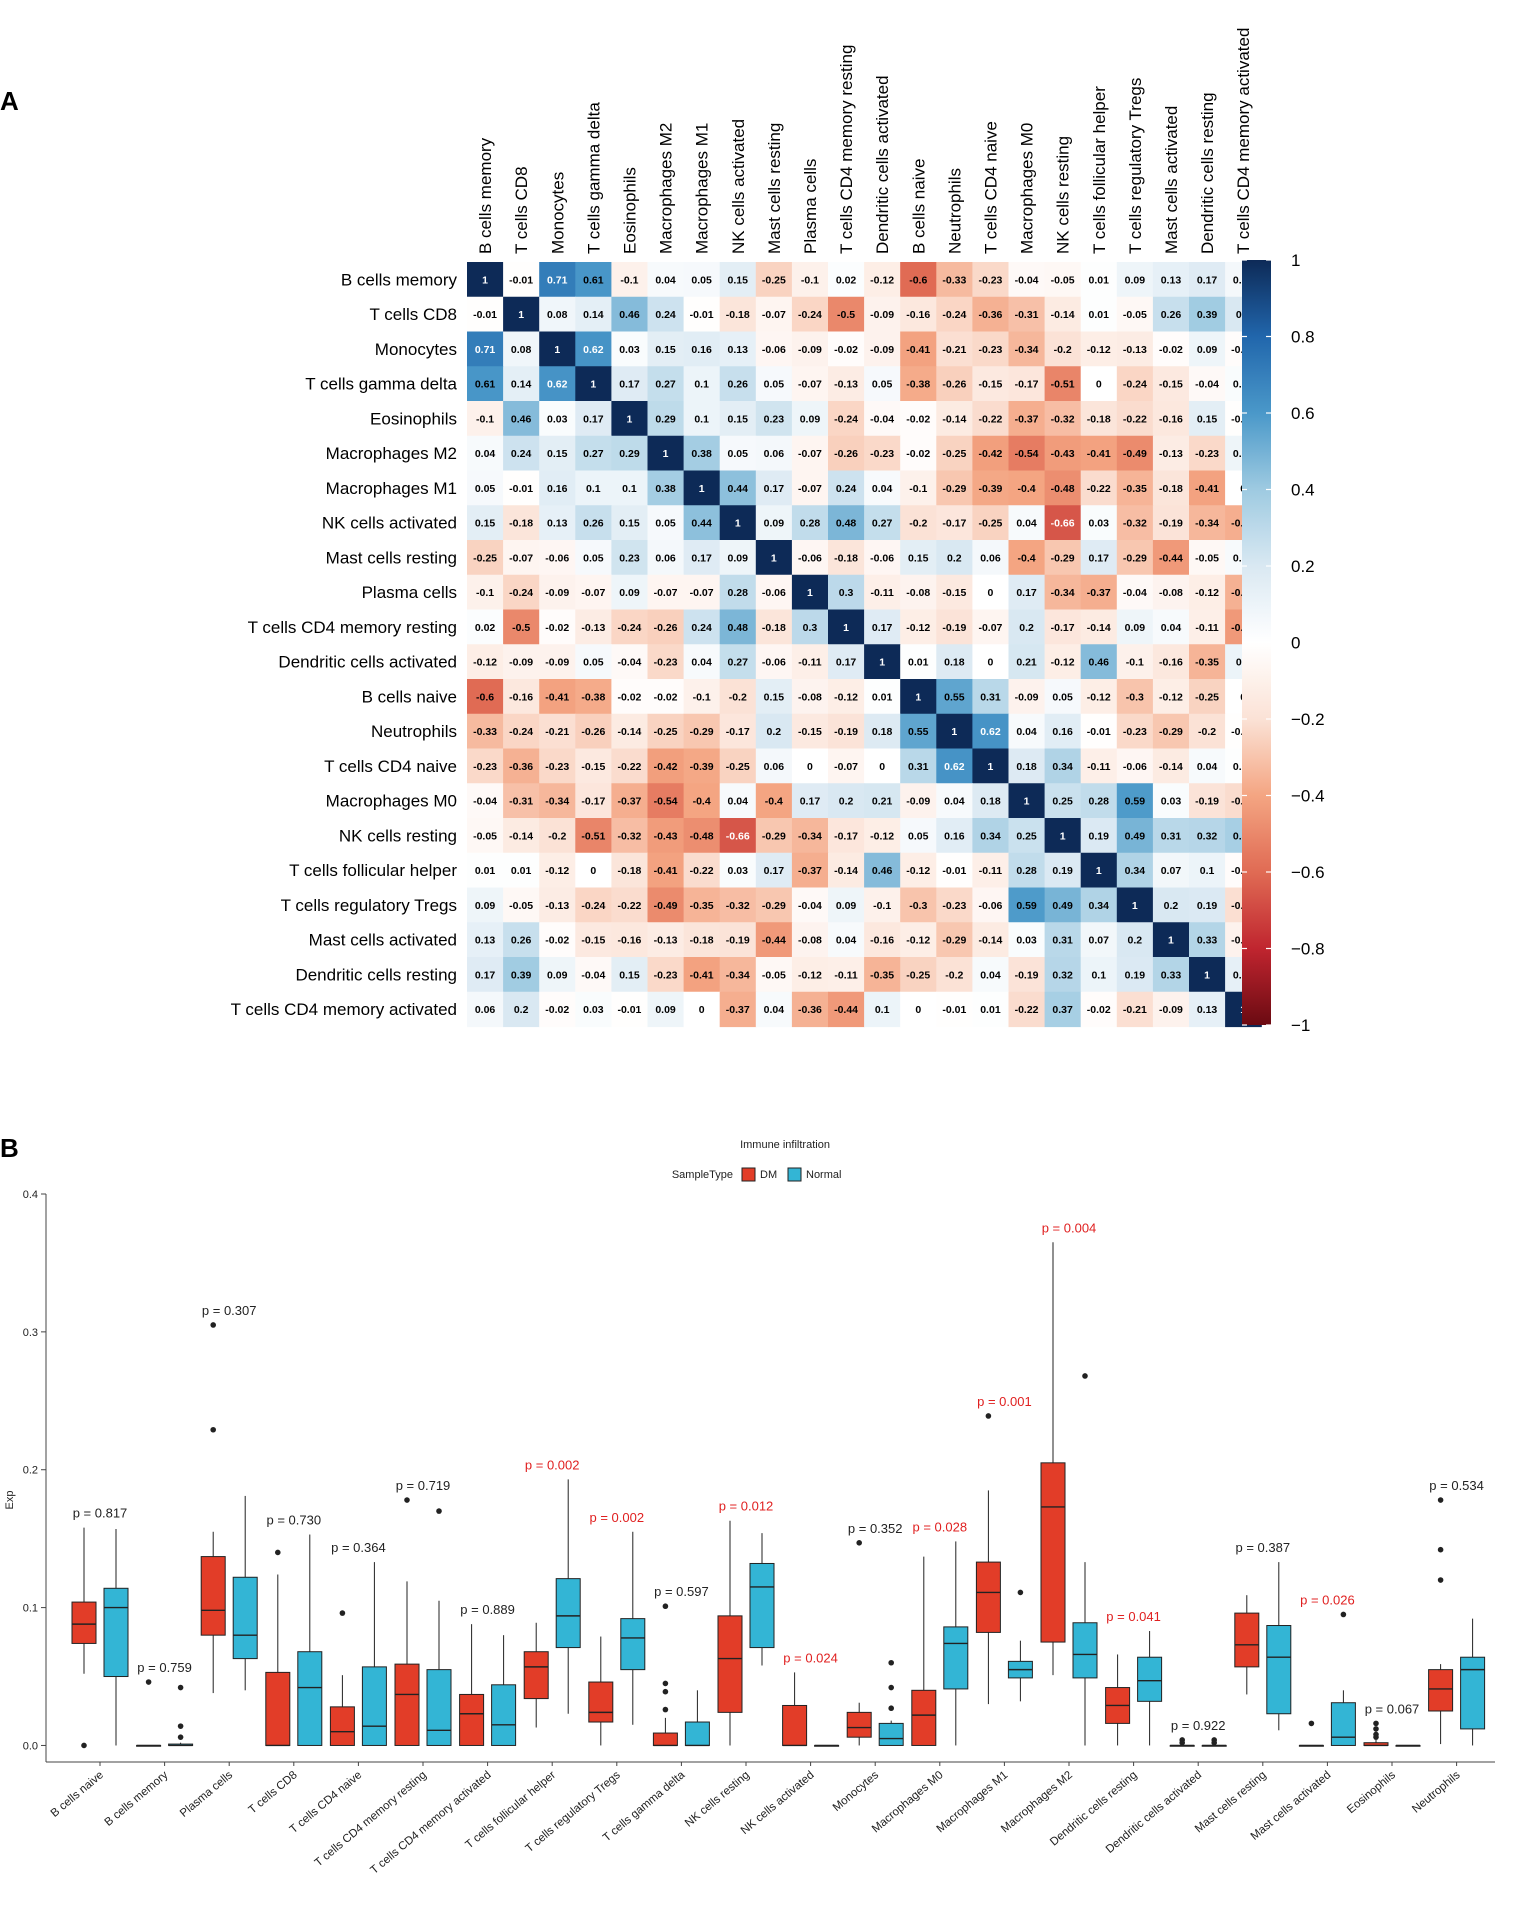  Describe the element at coordinates (409, 696) in the screenshot. I see `heatmap-row-label: B cells naive` at that location.